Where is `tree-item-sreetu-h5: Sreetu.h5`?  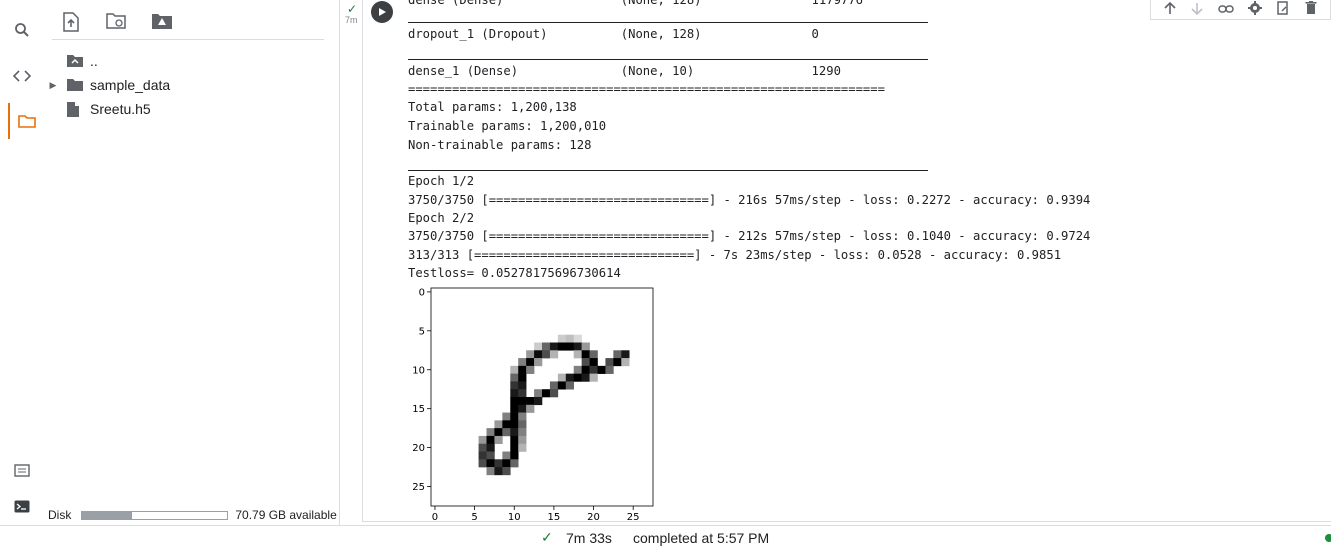 tree-item-sreetu-h5: Sreetu.h5 is located at coordinates (99, 109).